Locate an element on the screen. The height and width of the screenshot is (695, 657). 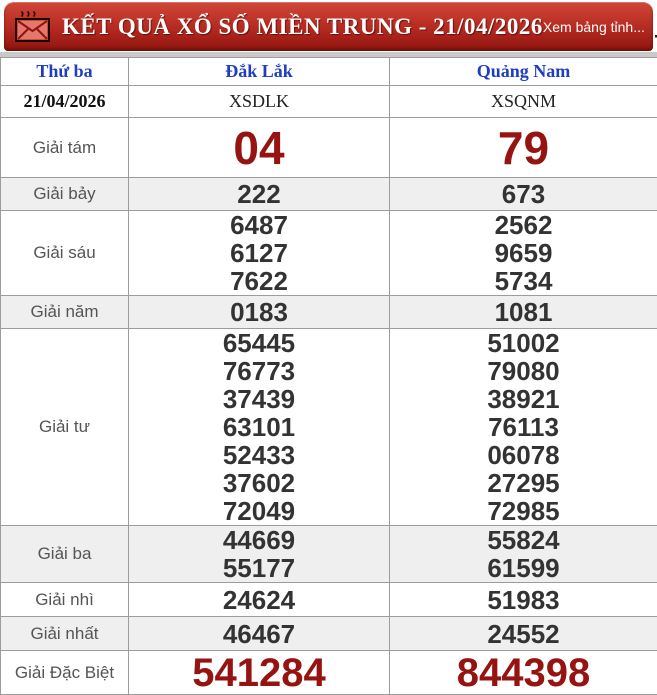
day-label: Thứ ba is located at coordinates (65, 72).